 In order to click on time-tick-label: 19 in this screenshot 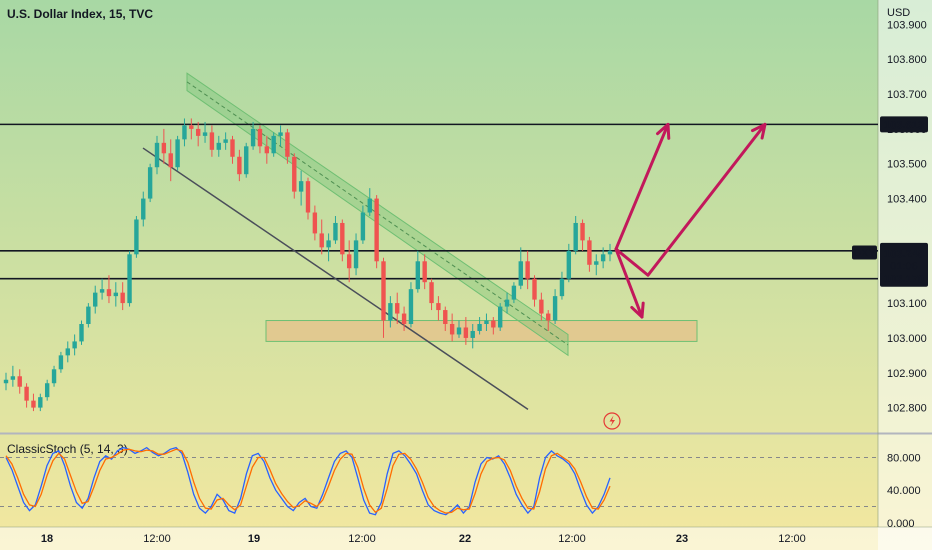, I will do `click(254, 539)`.